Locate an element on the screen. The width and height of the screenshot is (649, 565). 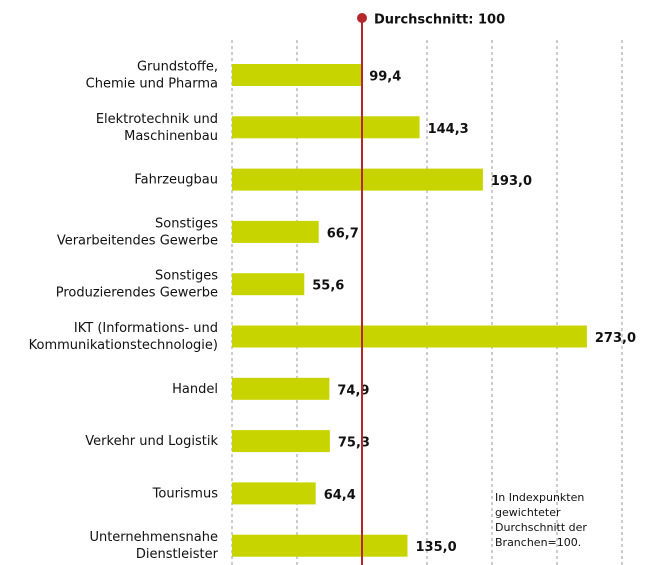
reference-label: Durchschnitt: 100 is located at coordinates (439, 20).